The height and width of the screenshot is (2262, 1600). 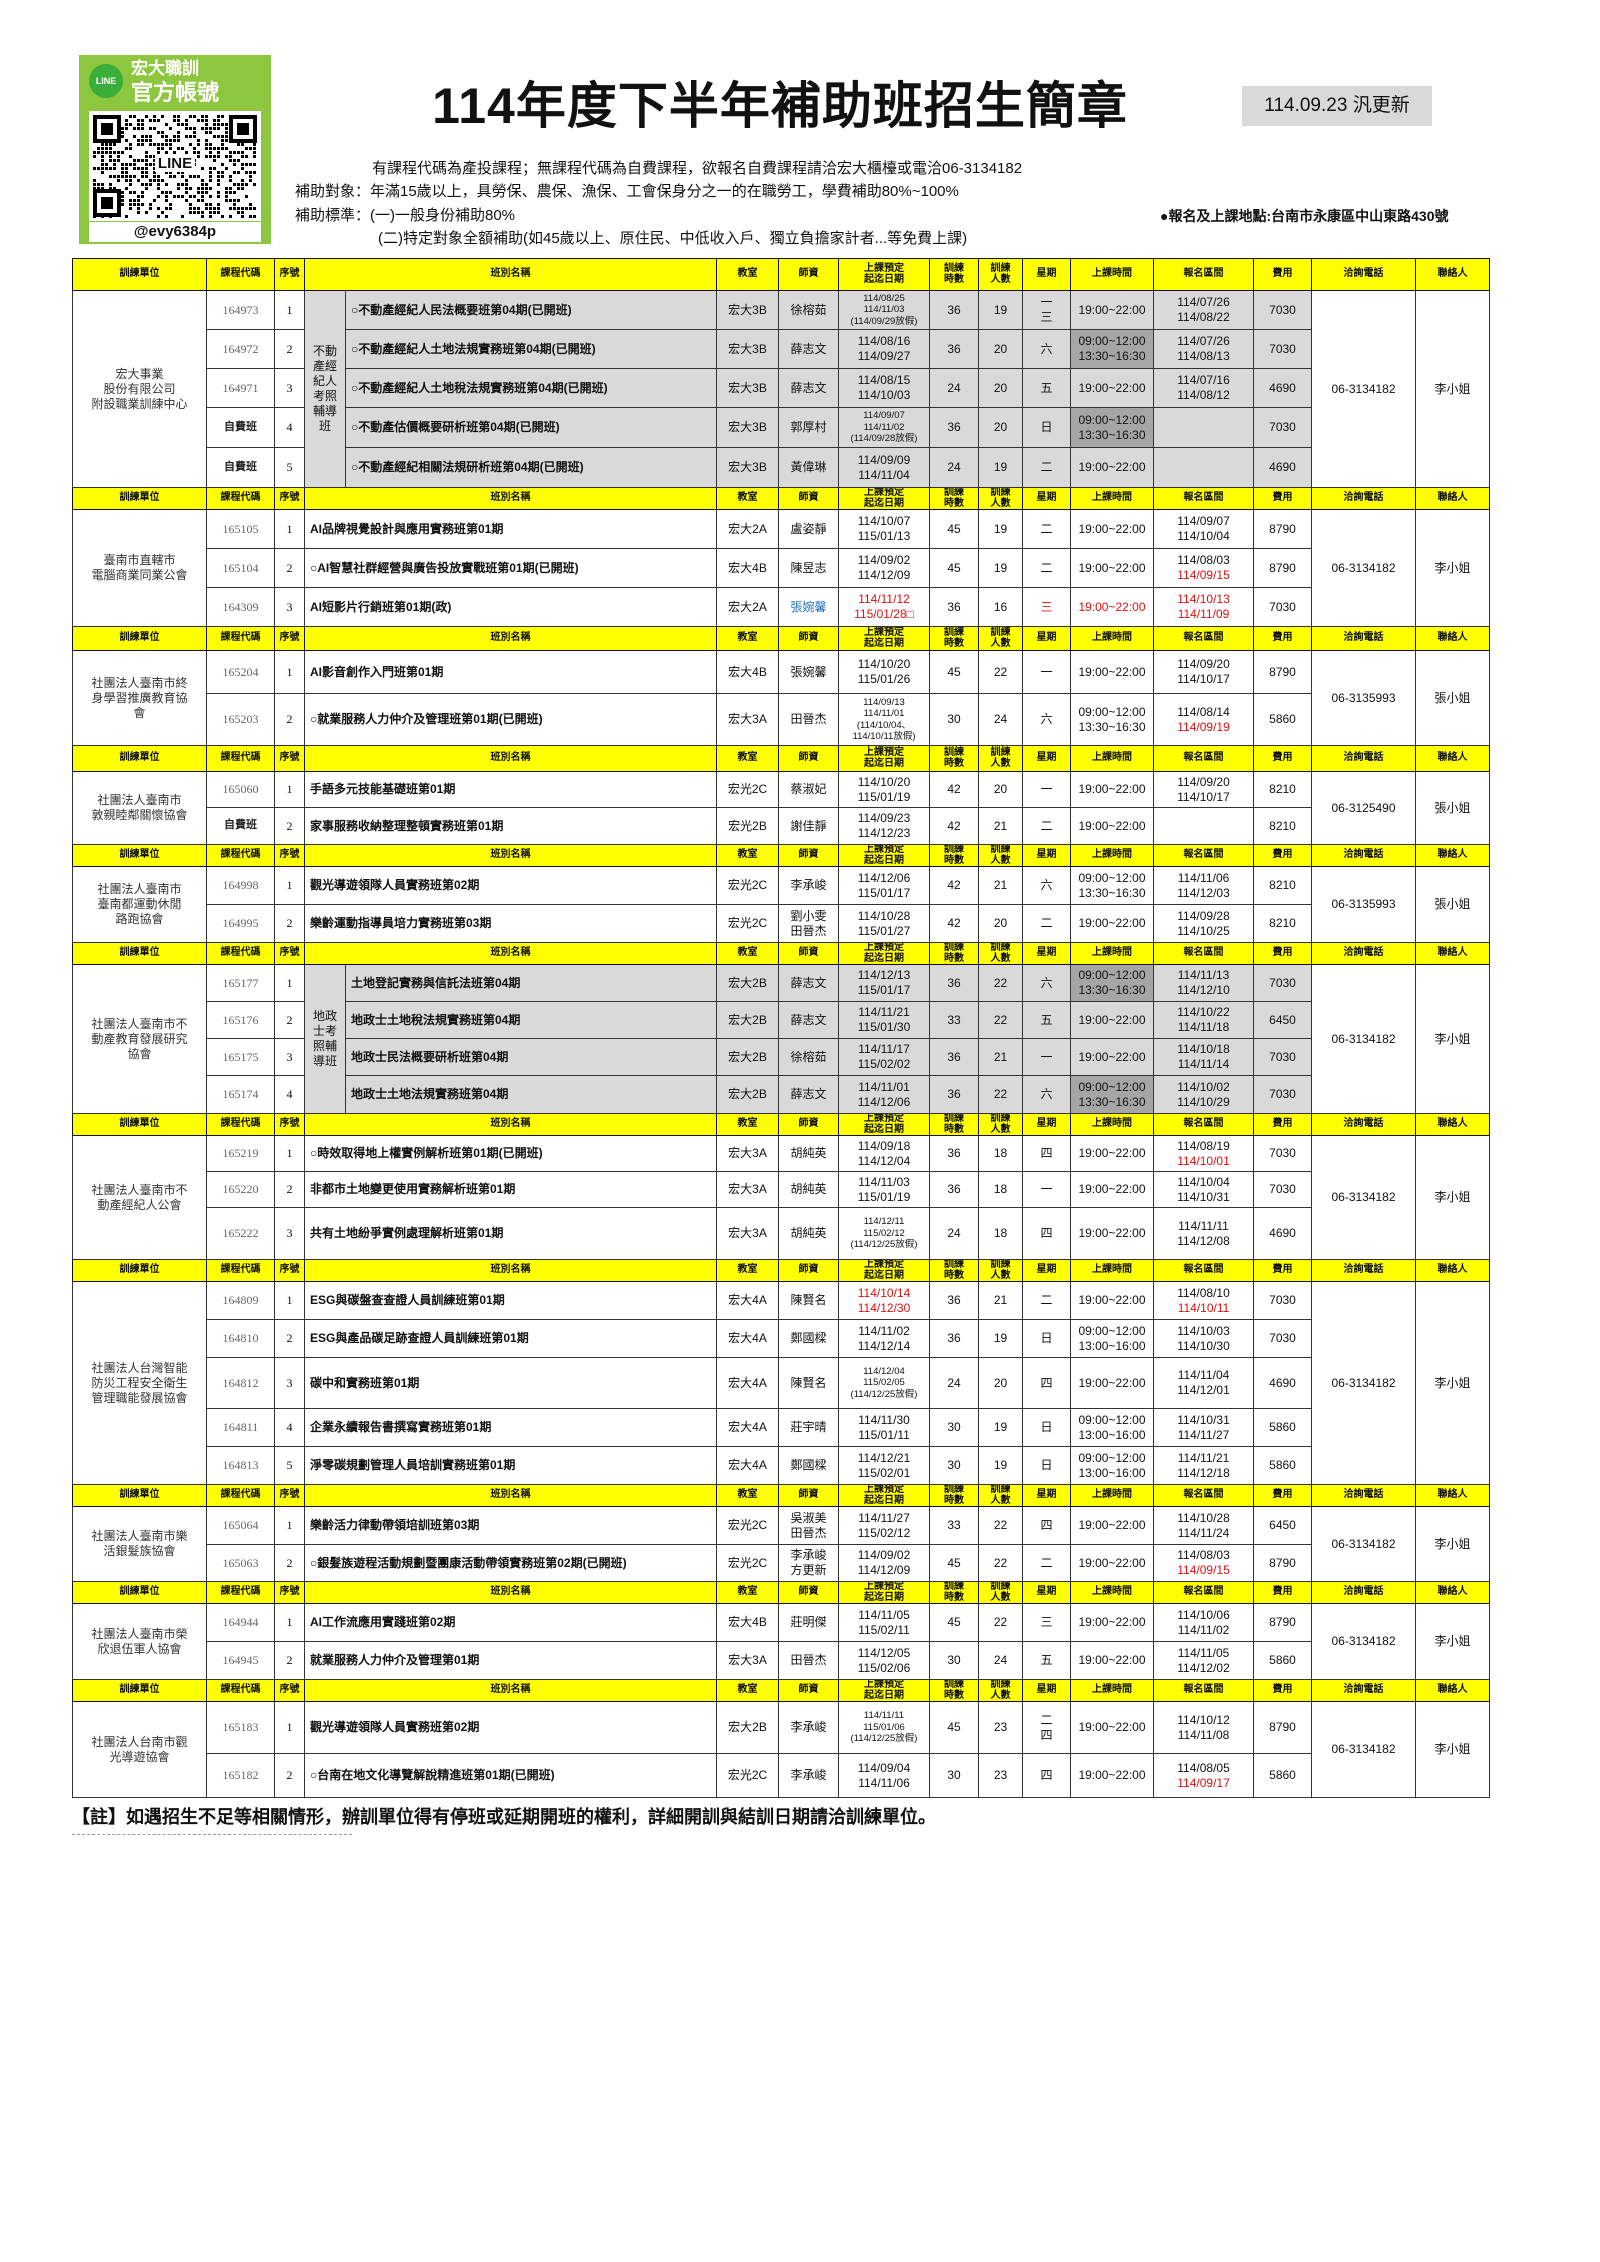 What do you see at coordinates (1046, 1189) in the screenshot?
I see `weekday: 一` at bounding box center [1046, 1189].